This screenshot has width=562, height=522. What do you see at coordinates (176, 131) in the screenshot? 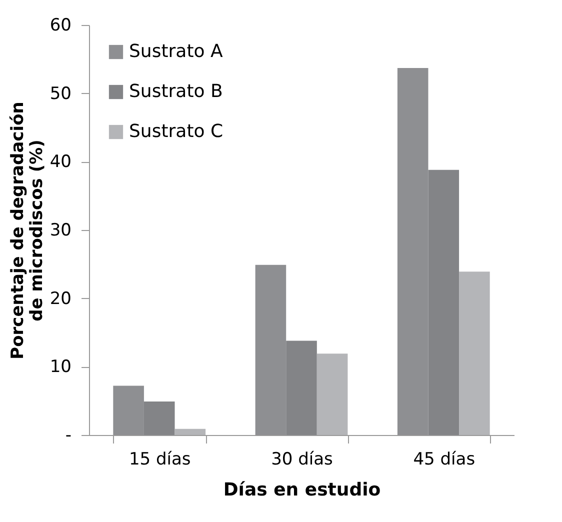
I see `legend-label: Sustrato C` at bounding box center [176, 131].